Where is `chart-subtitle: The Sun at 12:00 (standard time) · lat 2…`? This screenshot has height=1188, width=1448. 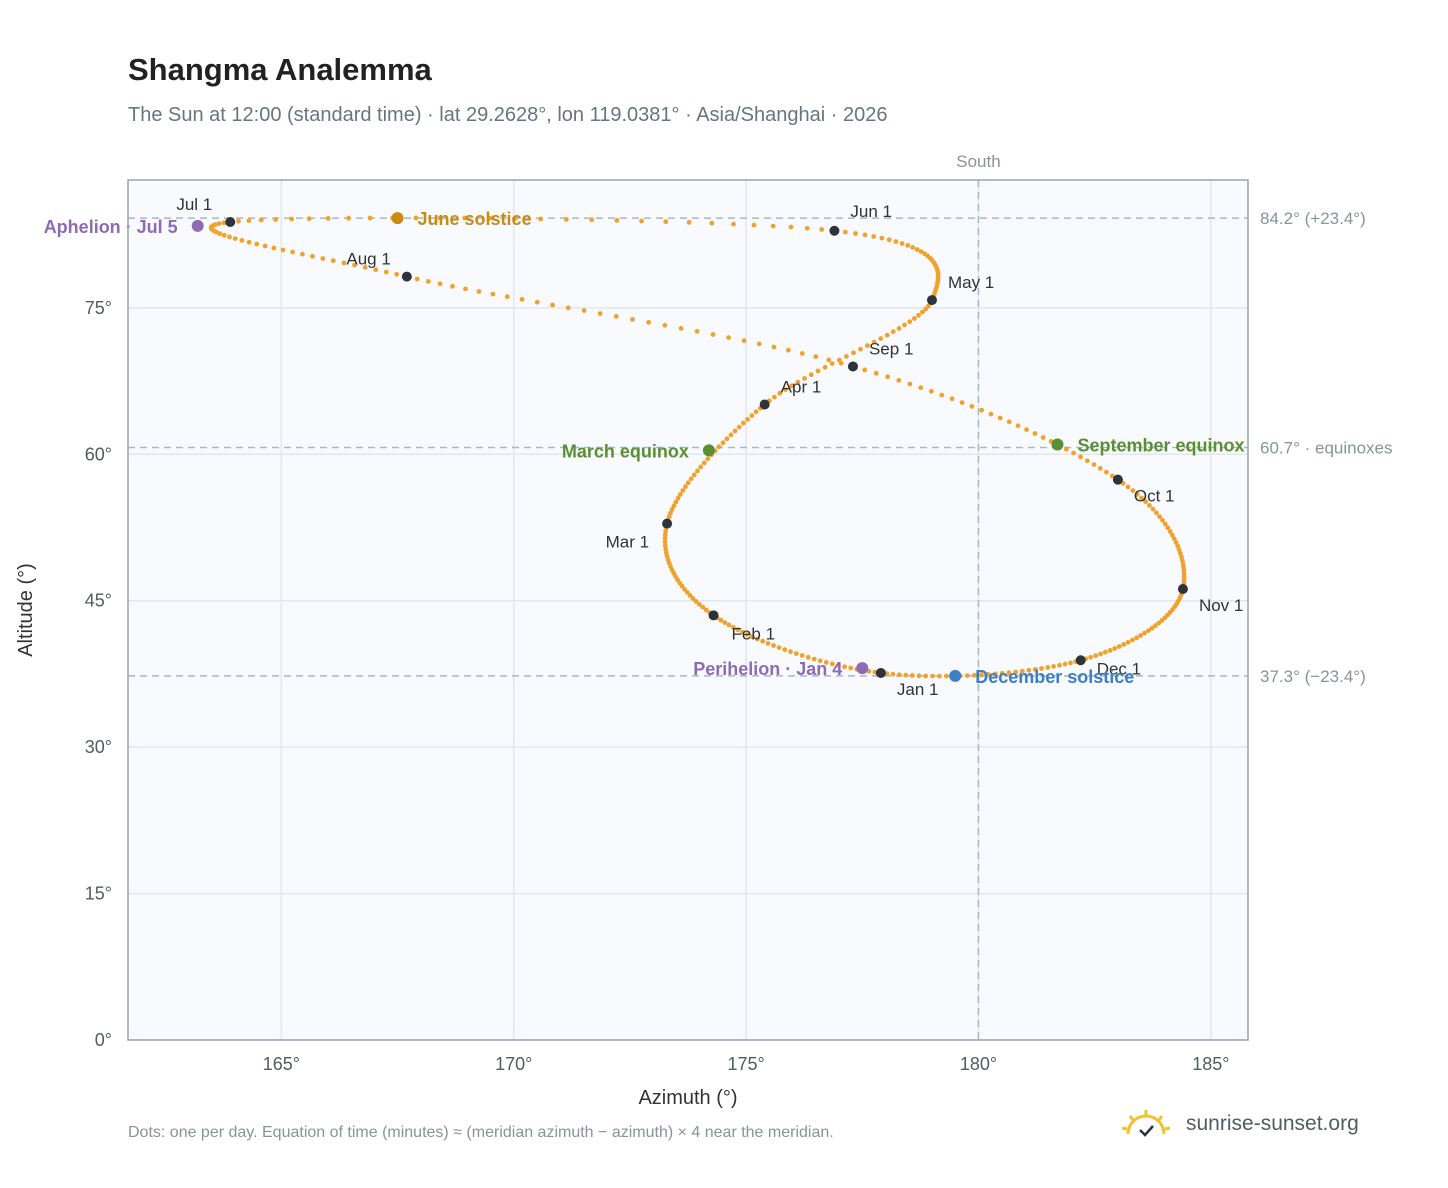 chart-subtitle: The Sun at 12:00 (standard time) · lat 2… is located at coordinates (508, 115).